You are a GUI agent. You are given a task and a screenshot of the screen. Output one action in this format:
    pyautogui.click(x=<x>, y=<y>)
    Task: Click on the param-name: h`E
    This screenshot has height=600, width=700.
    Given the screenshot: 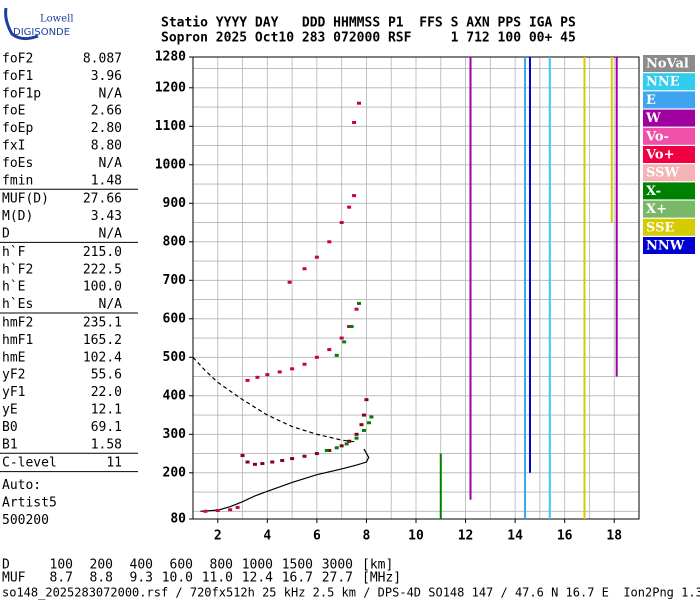 What is the action you would take?
    pyautogui.click(x=13, y=287)
    